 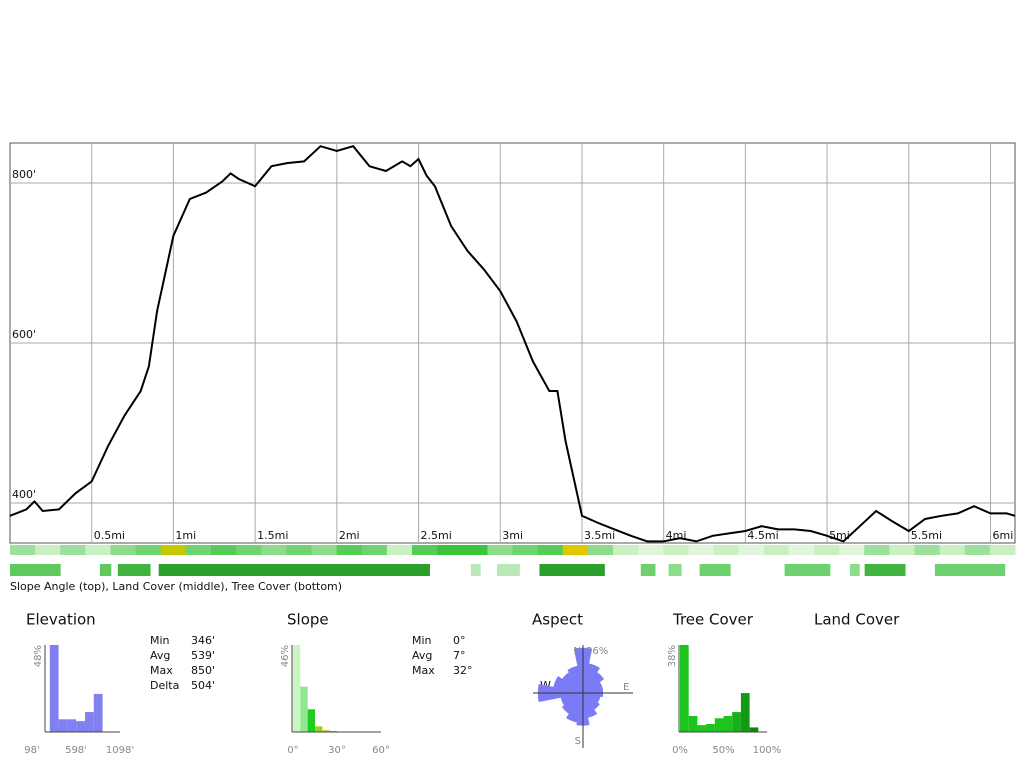 What do you see at coordinates (308, 620) in the screenshot?
I see `panel-title: Slope` at bounding box center [308, 620].